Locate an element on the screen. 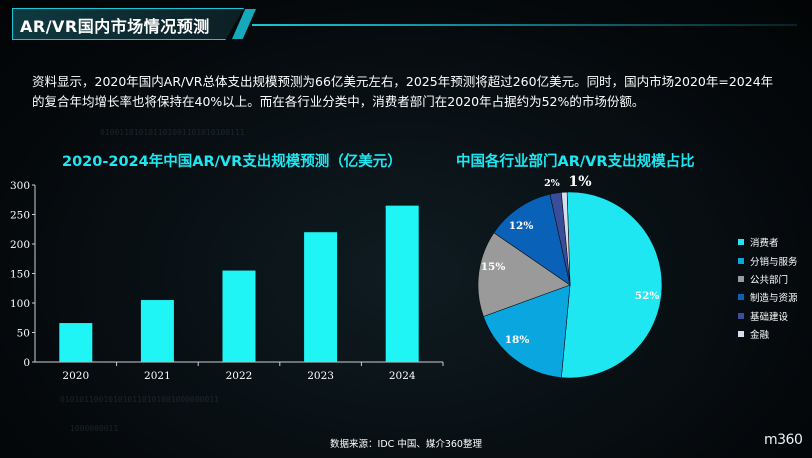 This screenshot has height=458, width=812. legend-item: 基础建设 is located at coordinates (768, 316).